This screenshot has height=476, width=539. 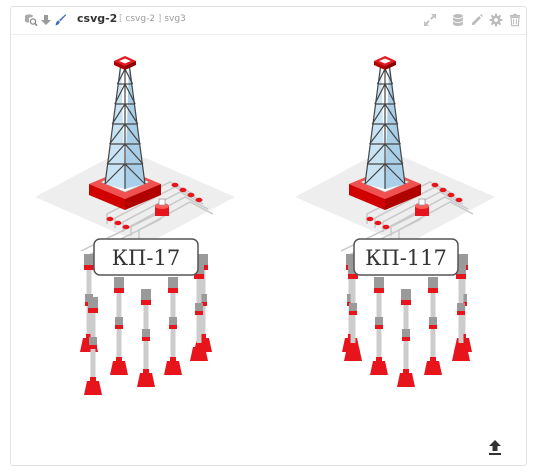 I want to click on database-icon, so click(x=458, y=20).